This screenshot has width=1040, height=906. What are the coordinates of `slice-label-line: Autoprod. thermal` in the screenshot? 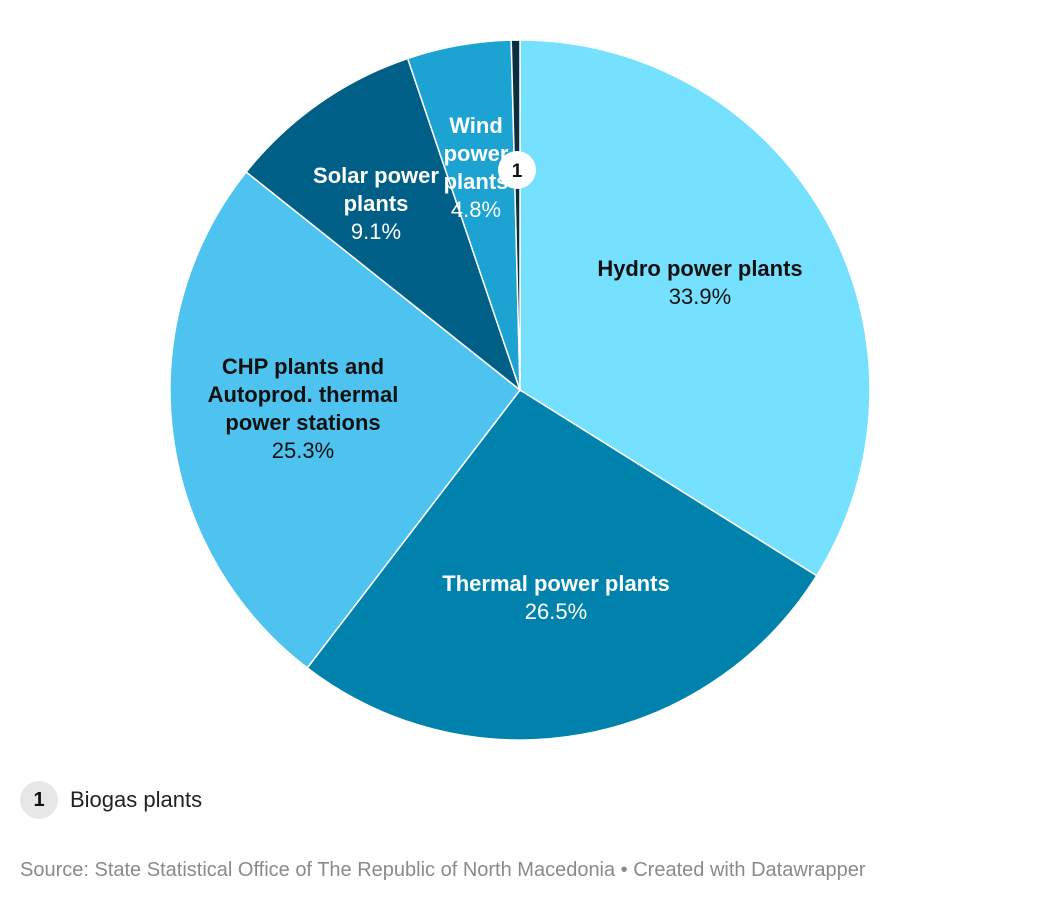 It's located at (303, 394).